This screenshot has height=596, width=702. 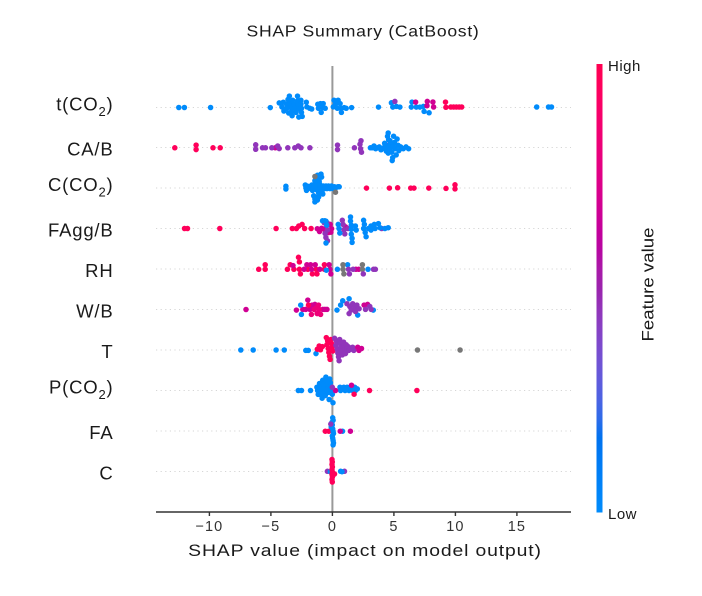 What do you see at coordinates (332, 527) in the screenshot?
I see `svg-text: 0` at bounding box center [332, 527].